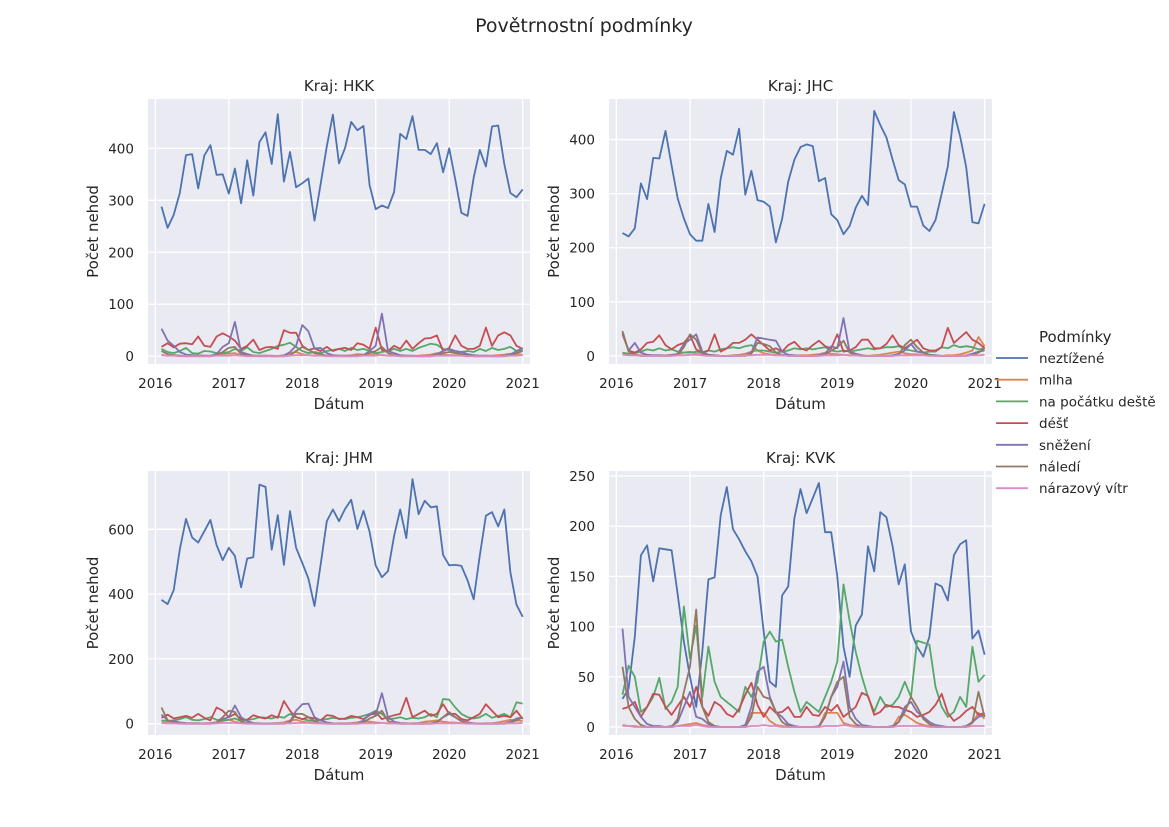  What do you see at coordinates (339, 86) in the screenshot?
I see `panel-title: Kraj: HKK` at bounding box center [339, 86].